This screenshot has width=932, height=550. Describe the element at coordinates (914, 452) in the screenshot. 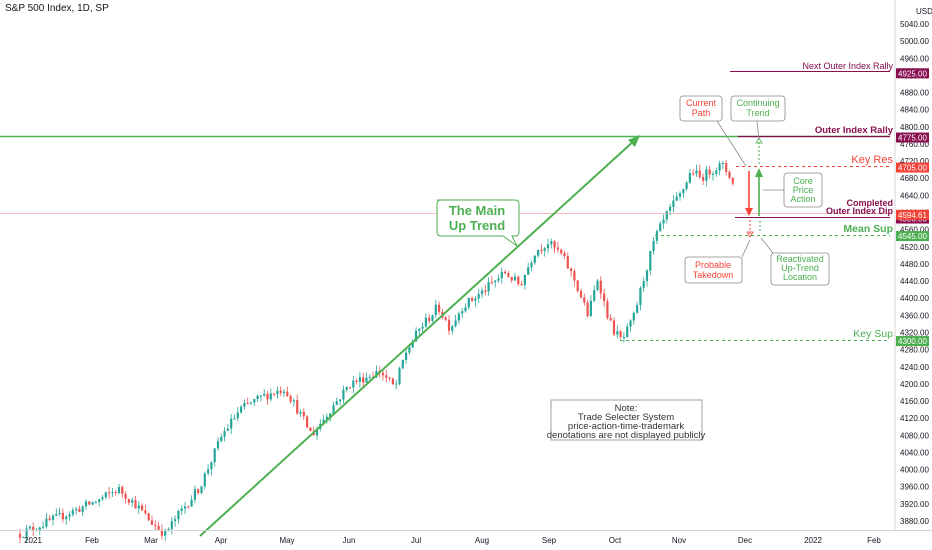

I see `y-tick-label: 4040.00` at that location.